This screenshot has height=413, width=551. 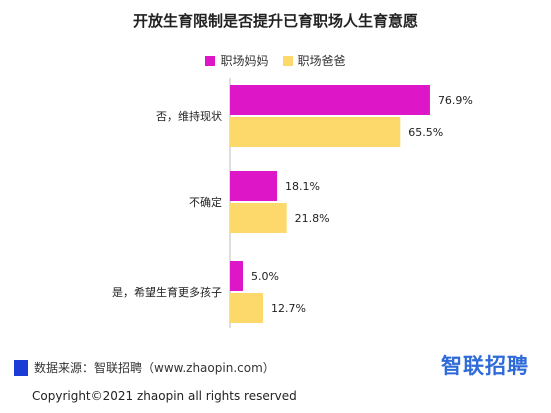 I want to click on chart-legend: 职场妈妈 职场爸爸, so click(x=275, y=60).